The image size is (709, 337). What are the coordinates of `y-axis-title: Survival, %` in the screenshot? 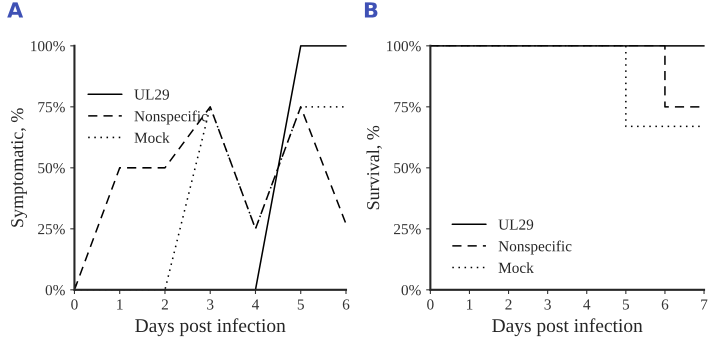 It's located at (374, 168).